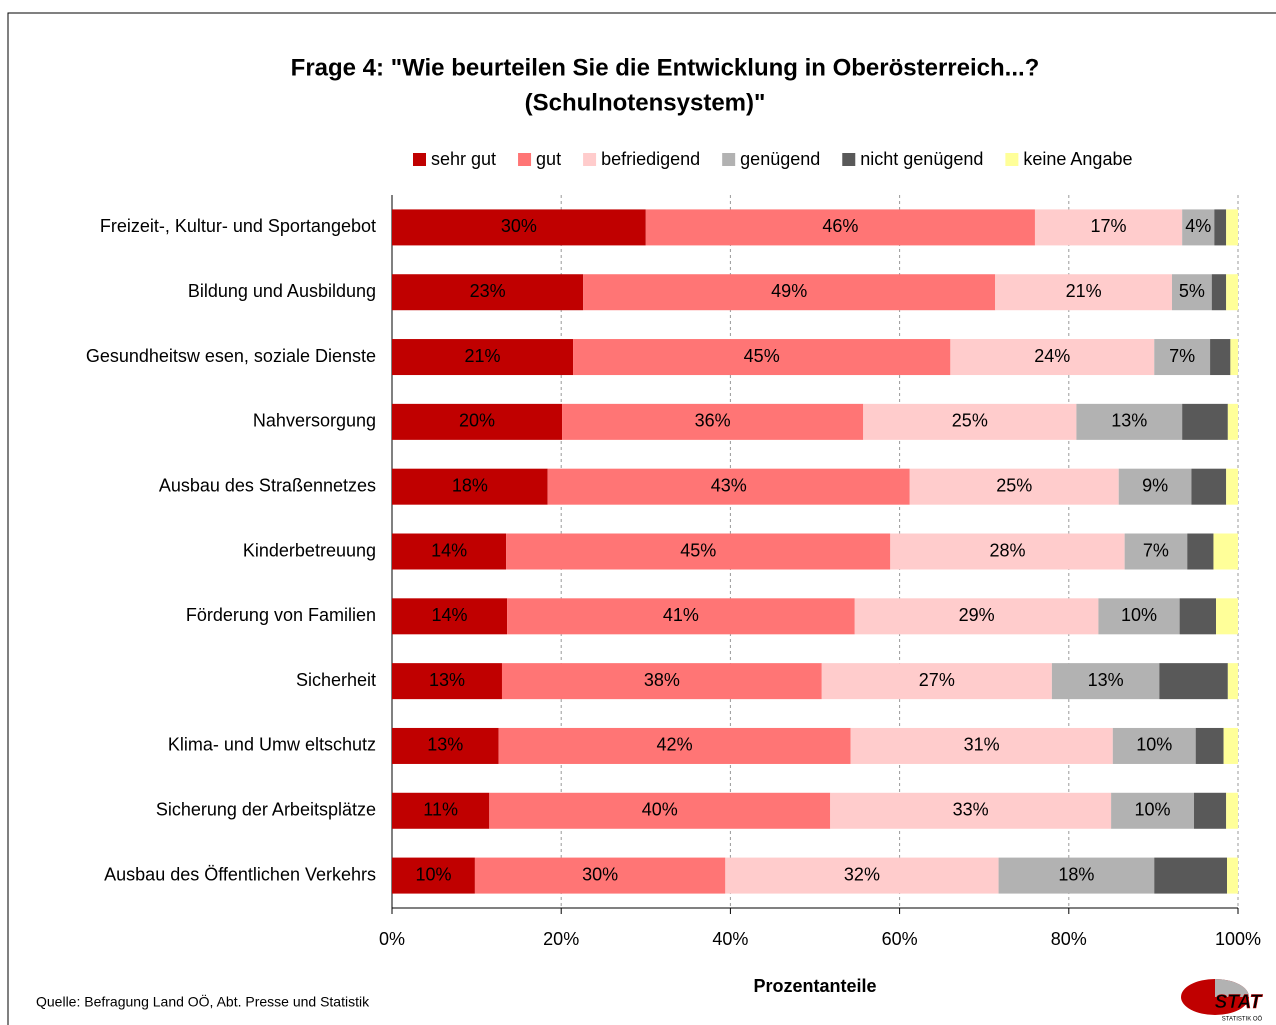  What do you see at coordinates (392, 939) in the screenshot?
I see `x-tick-label: 0%` at bounding box center [392, 939].